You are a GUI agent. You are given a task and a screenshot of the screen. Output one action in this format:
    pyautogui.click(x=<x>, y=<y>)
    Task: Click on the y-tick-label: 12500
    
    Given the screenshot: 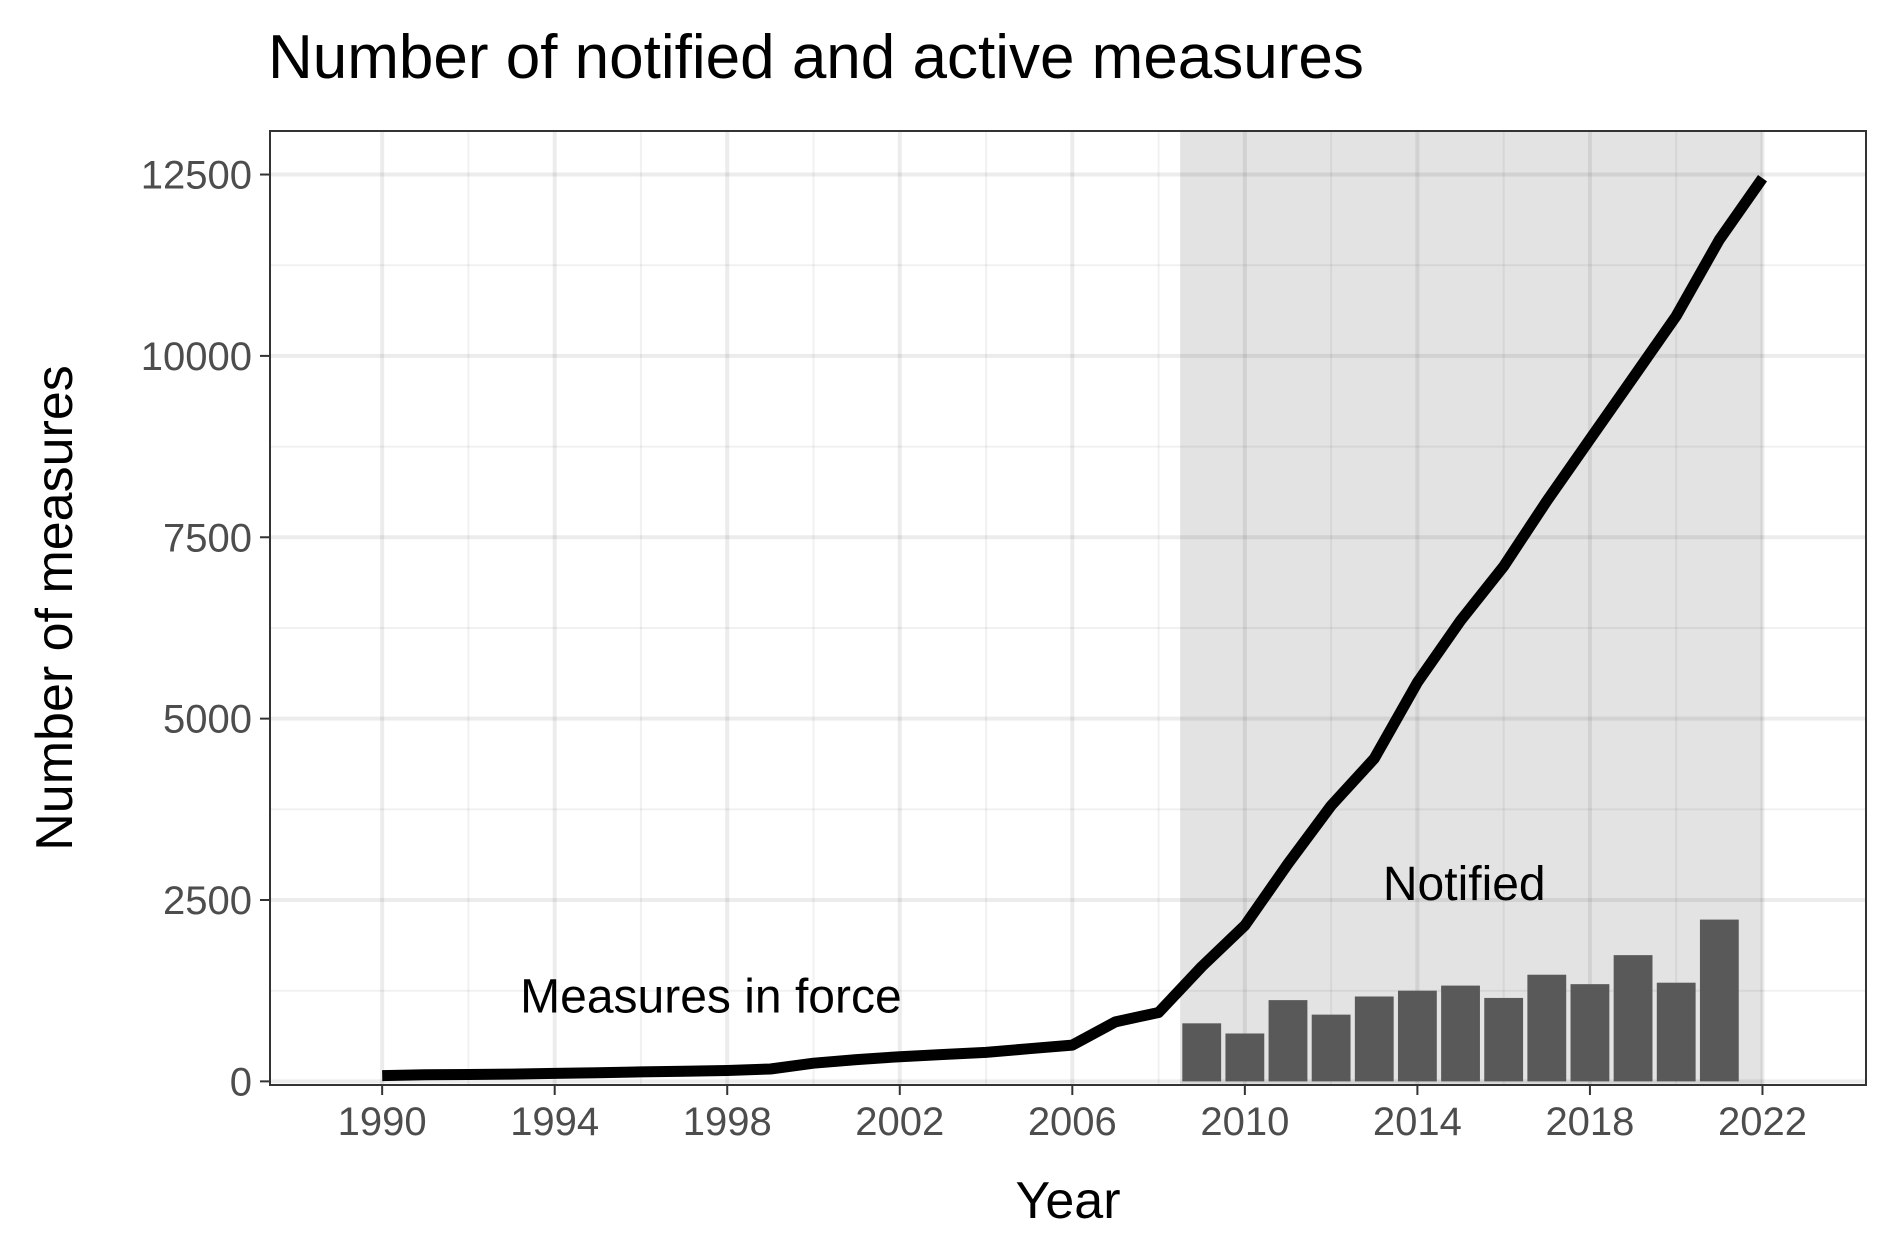 What is the action you would take?
    pyautogui.click(x=196, y=176)
    